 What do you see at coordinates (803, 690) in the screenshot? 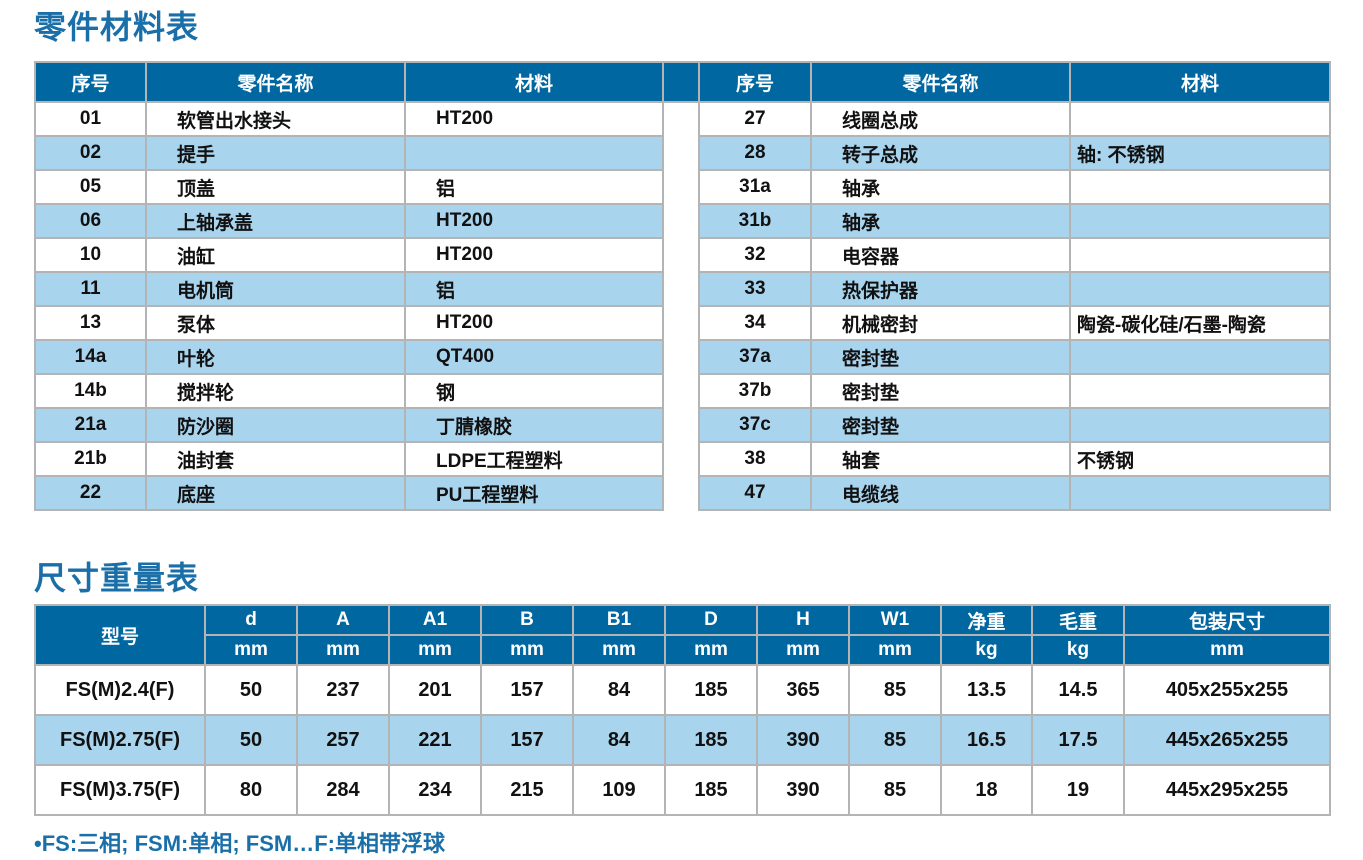
I see `value-cell: 365` at bounding box center [803, 690].